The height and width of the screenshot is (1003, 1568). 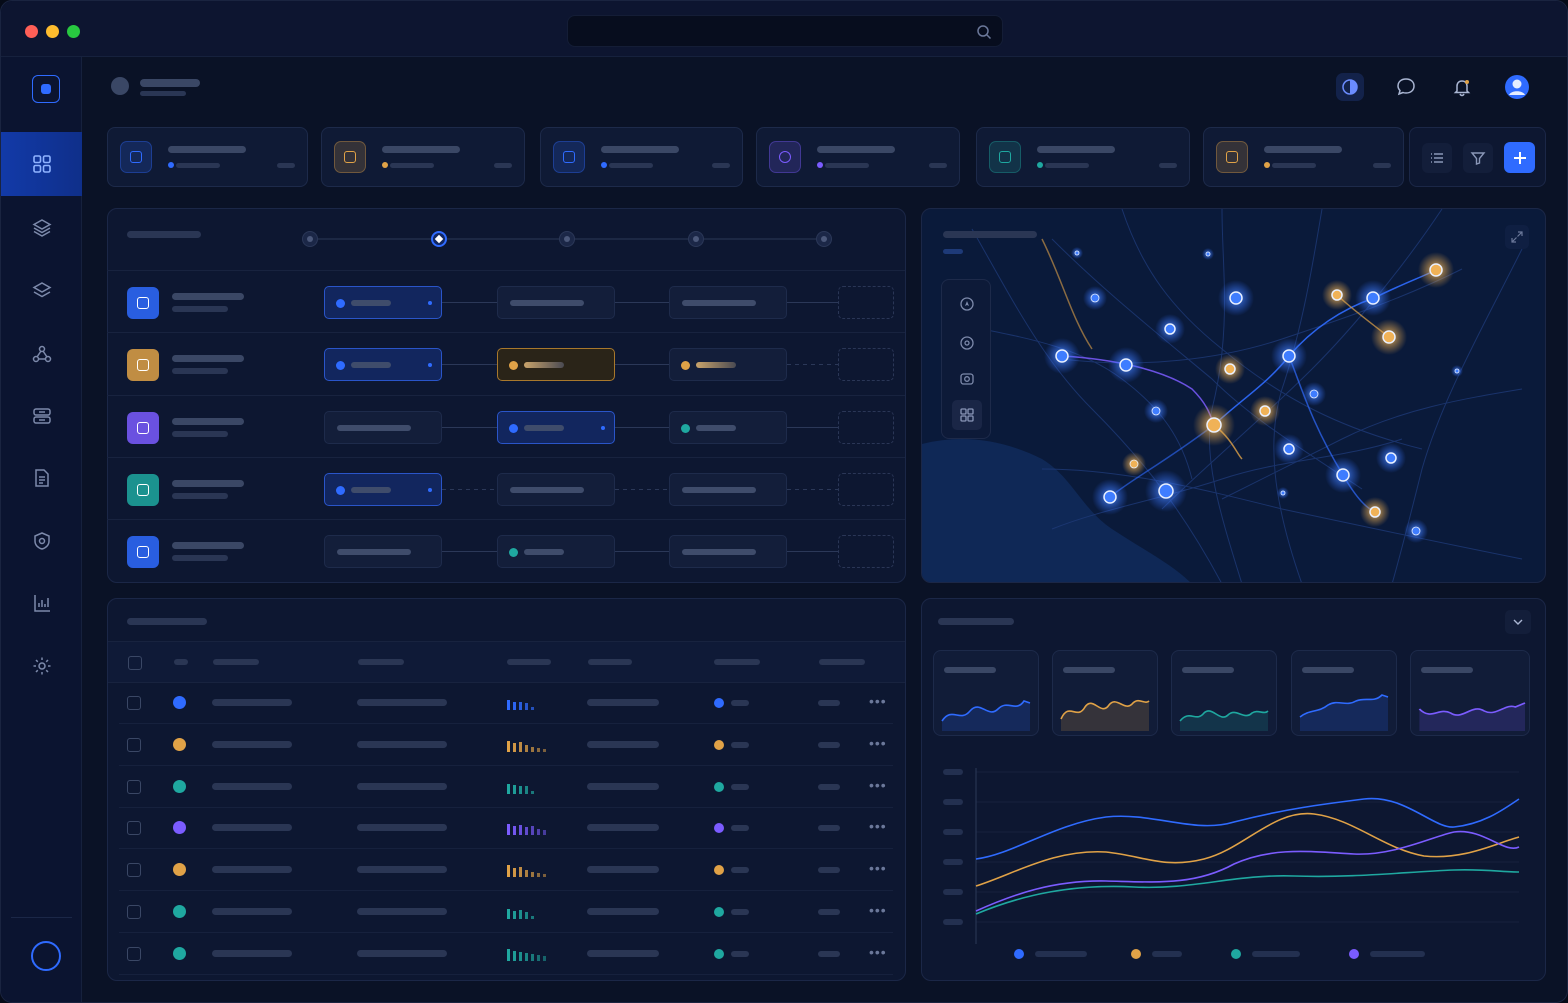 What do you see at coordinates (135, 663) in the screenshot?
I see `select-all-checkbox` at bounding box center [135, 663].